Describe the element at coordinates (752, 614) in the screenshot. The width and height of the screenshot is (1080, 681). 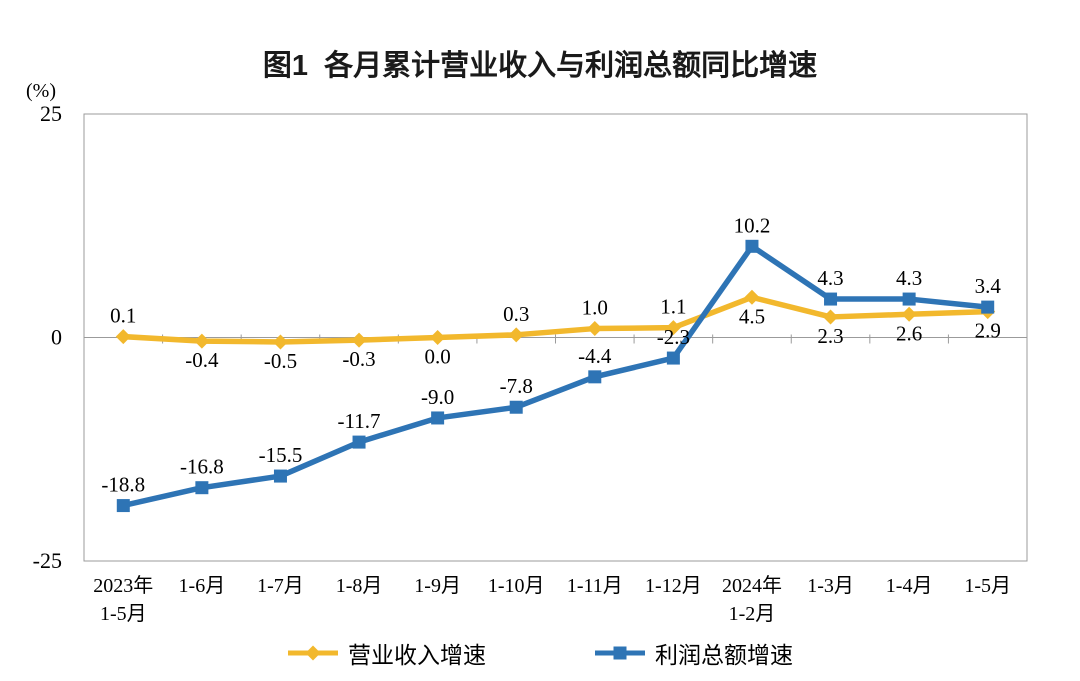
I see `x-axis-label: 1-2月` at that location.